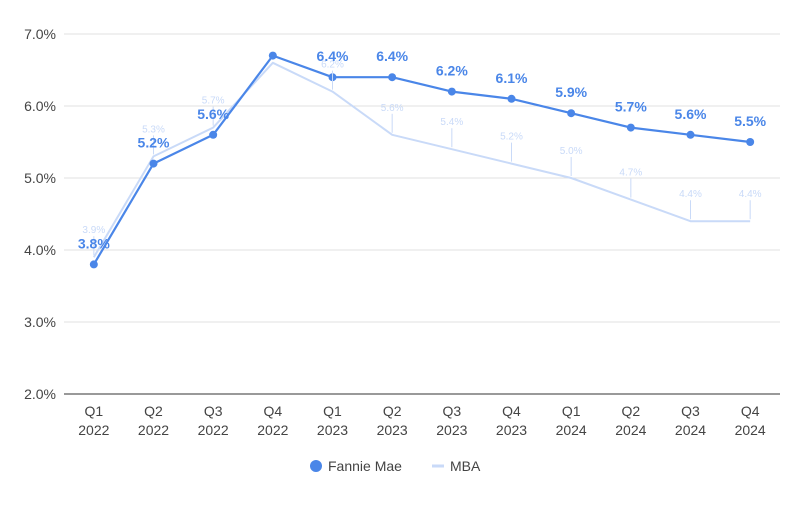 This screenshot has height=505, width=800. Describe the element at coordinates (40, 394) in the screenshot. I see `y-tick-label: 2.0%` at that location.